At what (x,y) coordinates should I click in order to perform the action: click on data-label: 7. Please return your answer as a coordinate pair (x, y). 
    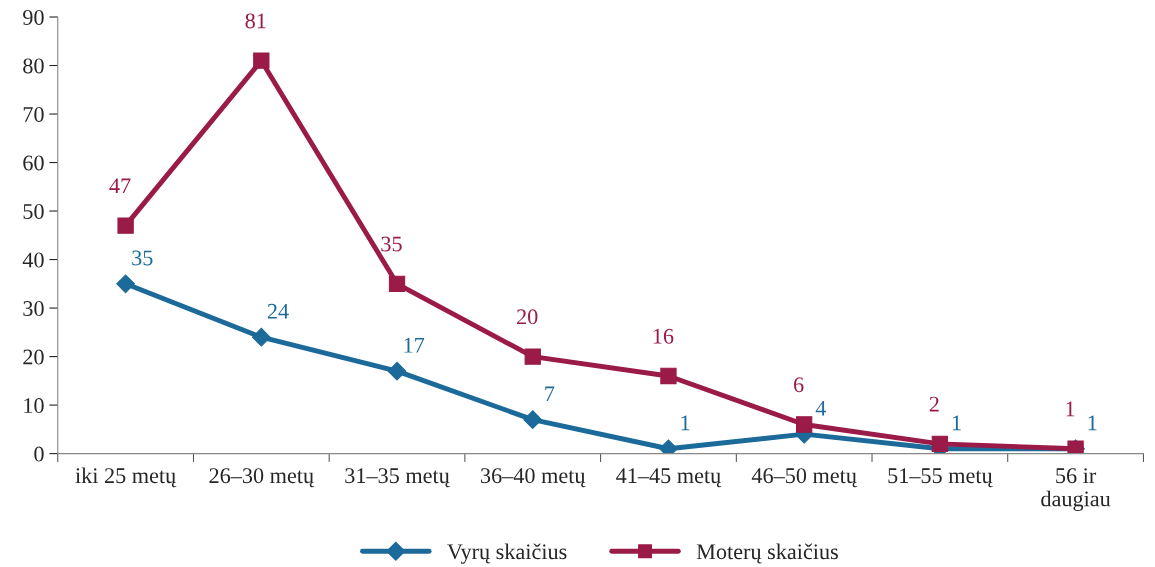
    Looking at the image, I should click on (550, 394).